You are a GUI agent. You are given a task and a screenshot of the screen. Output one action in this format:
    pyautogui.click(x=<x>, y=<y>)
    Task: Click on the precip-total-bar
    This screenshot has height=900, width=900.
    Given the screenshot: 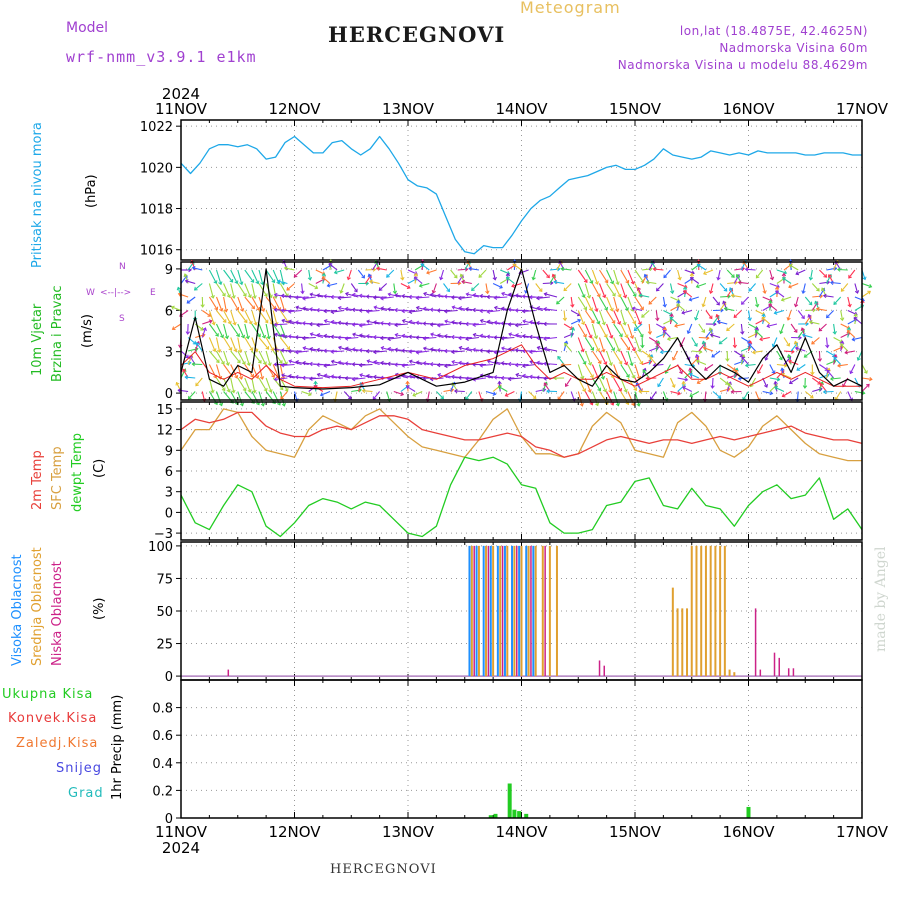 What is the action you would take?
    pyautogui.click(x=519, y=814)
    